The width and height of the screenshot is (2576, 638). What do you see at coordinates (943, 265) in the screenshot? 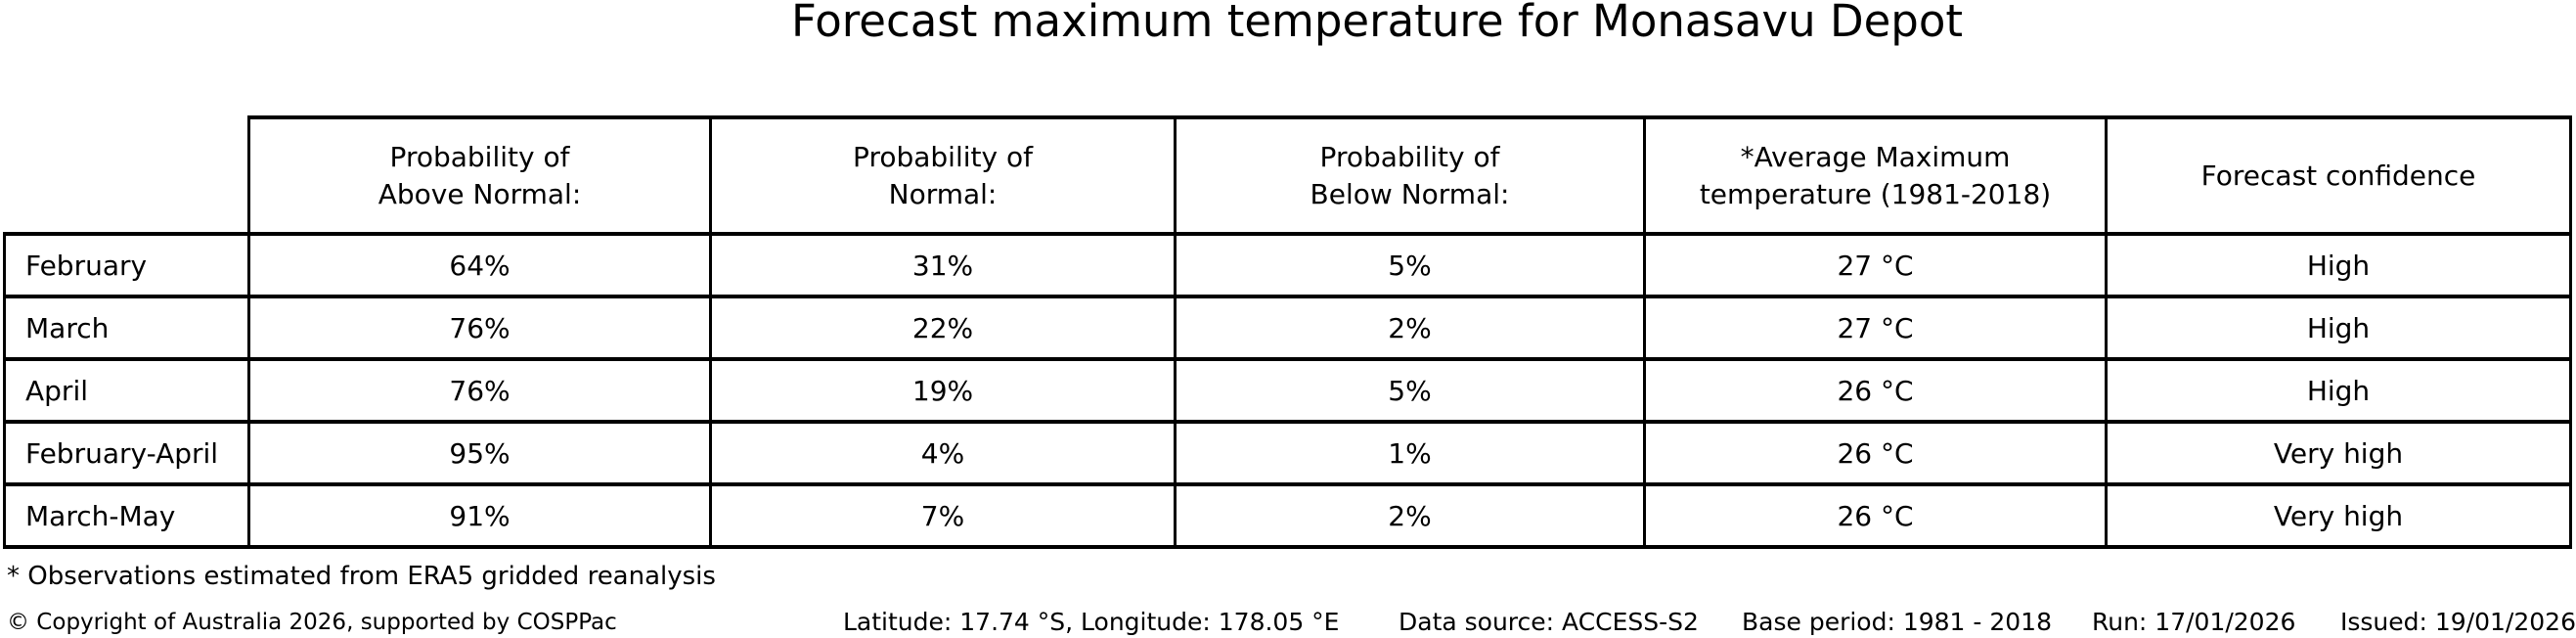
I see `cell-normal: 31%` at bounding box center [943, 265].